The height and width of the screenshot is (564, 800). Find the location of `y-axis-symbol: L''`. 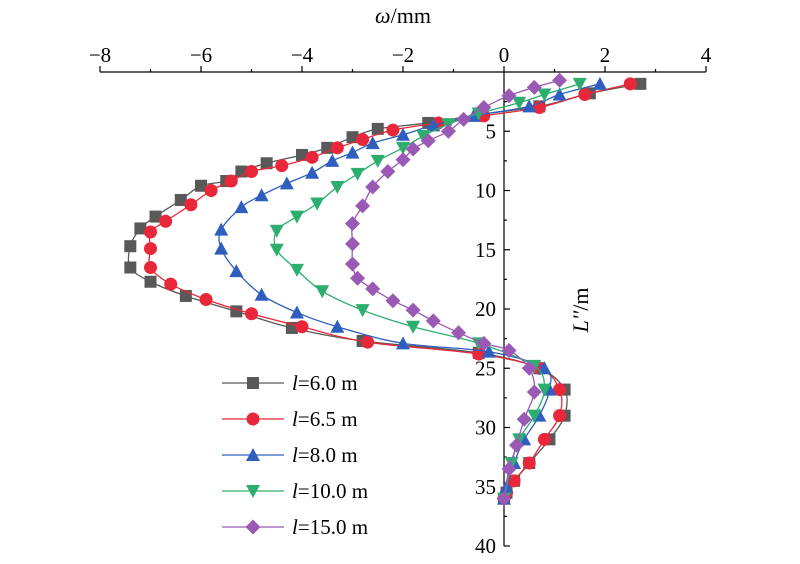

y-axis-symbol: L'' is located at coordinates (580, 322).